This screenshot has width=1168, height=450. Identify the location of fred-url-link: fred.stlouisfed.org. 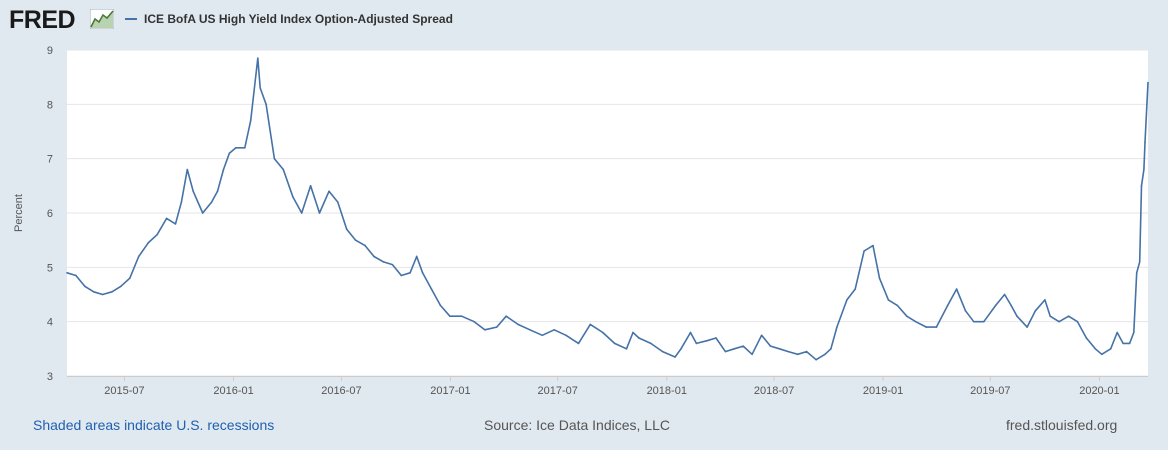
(1062, 425).